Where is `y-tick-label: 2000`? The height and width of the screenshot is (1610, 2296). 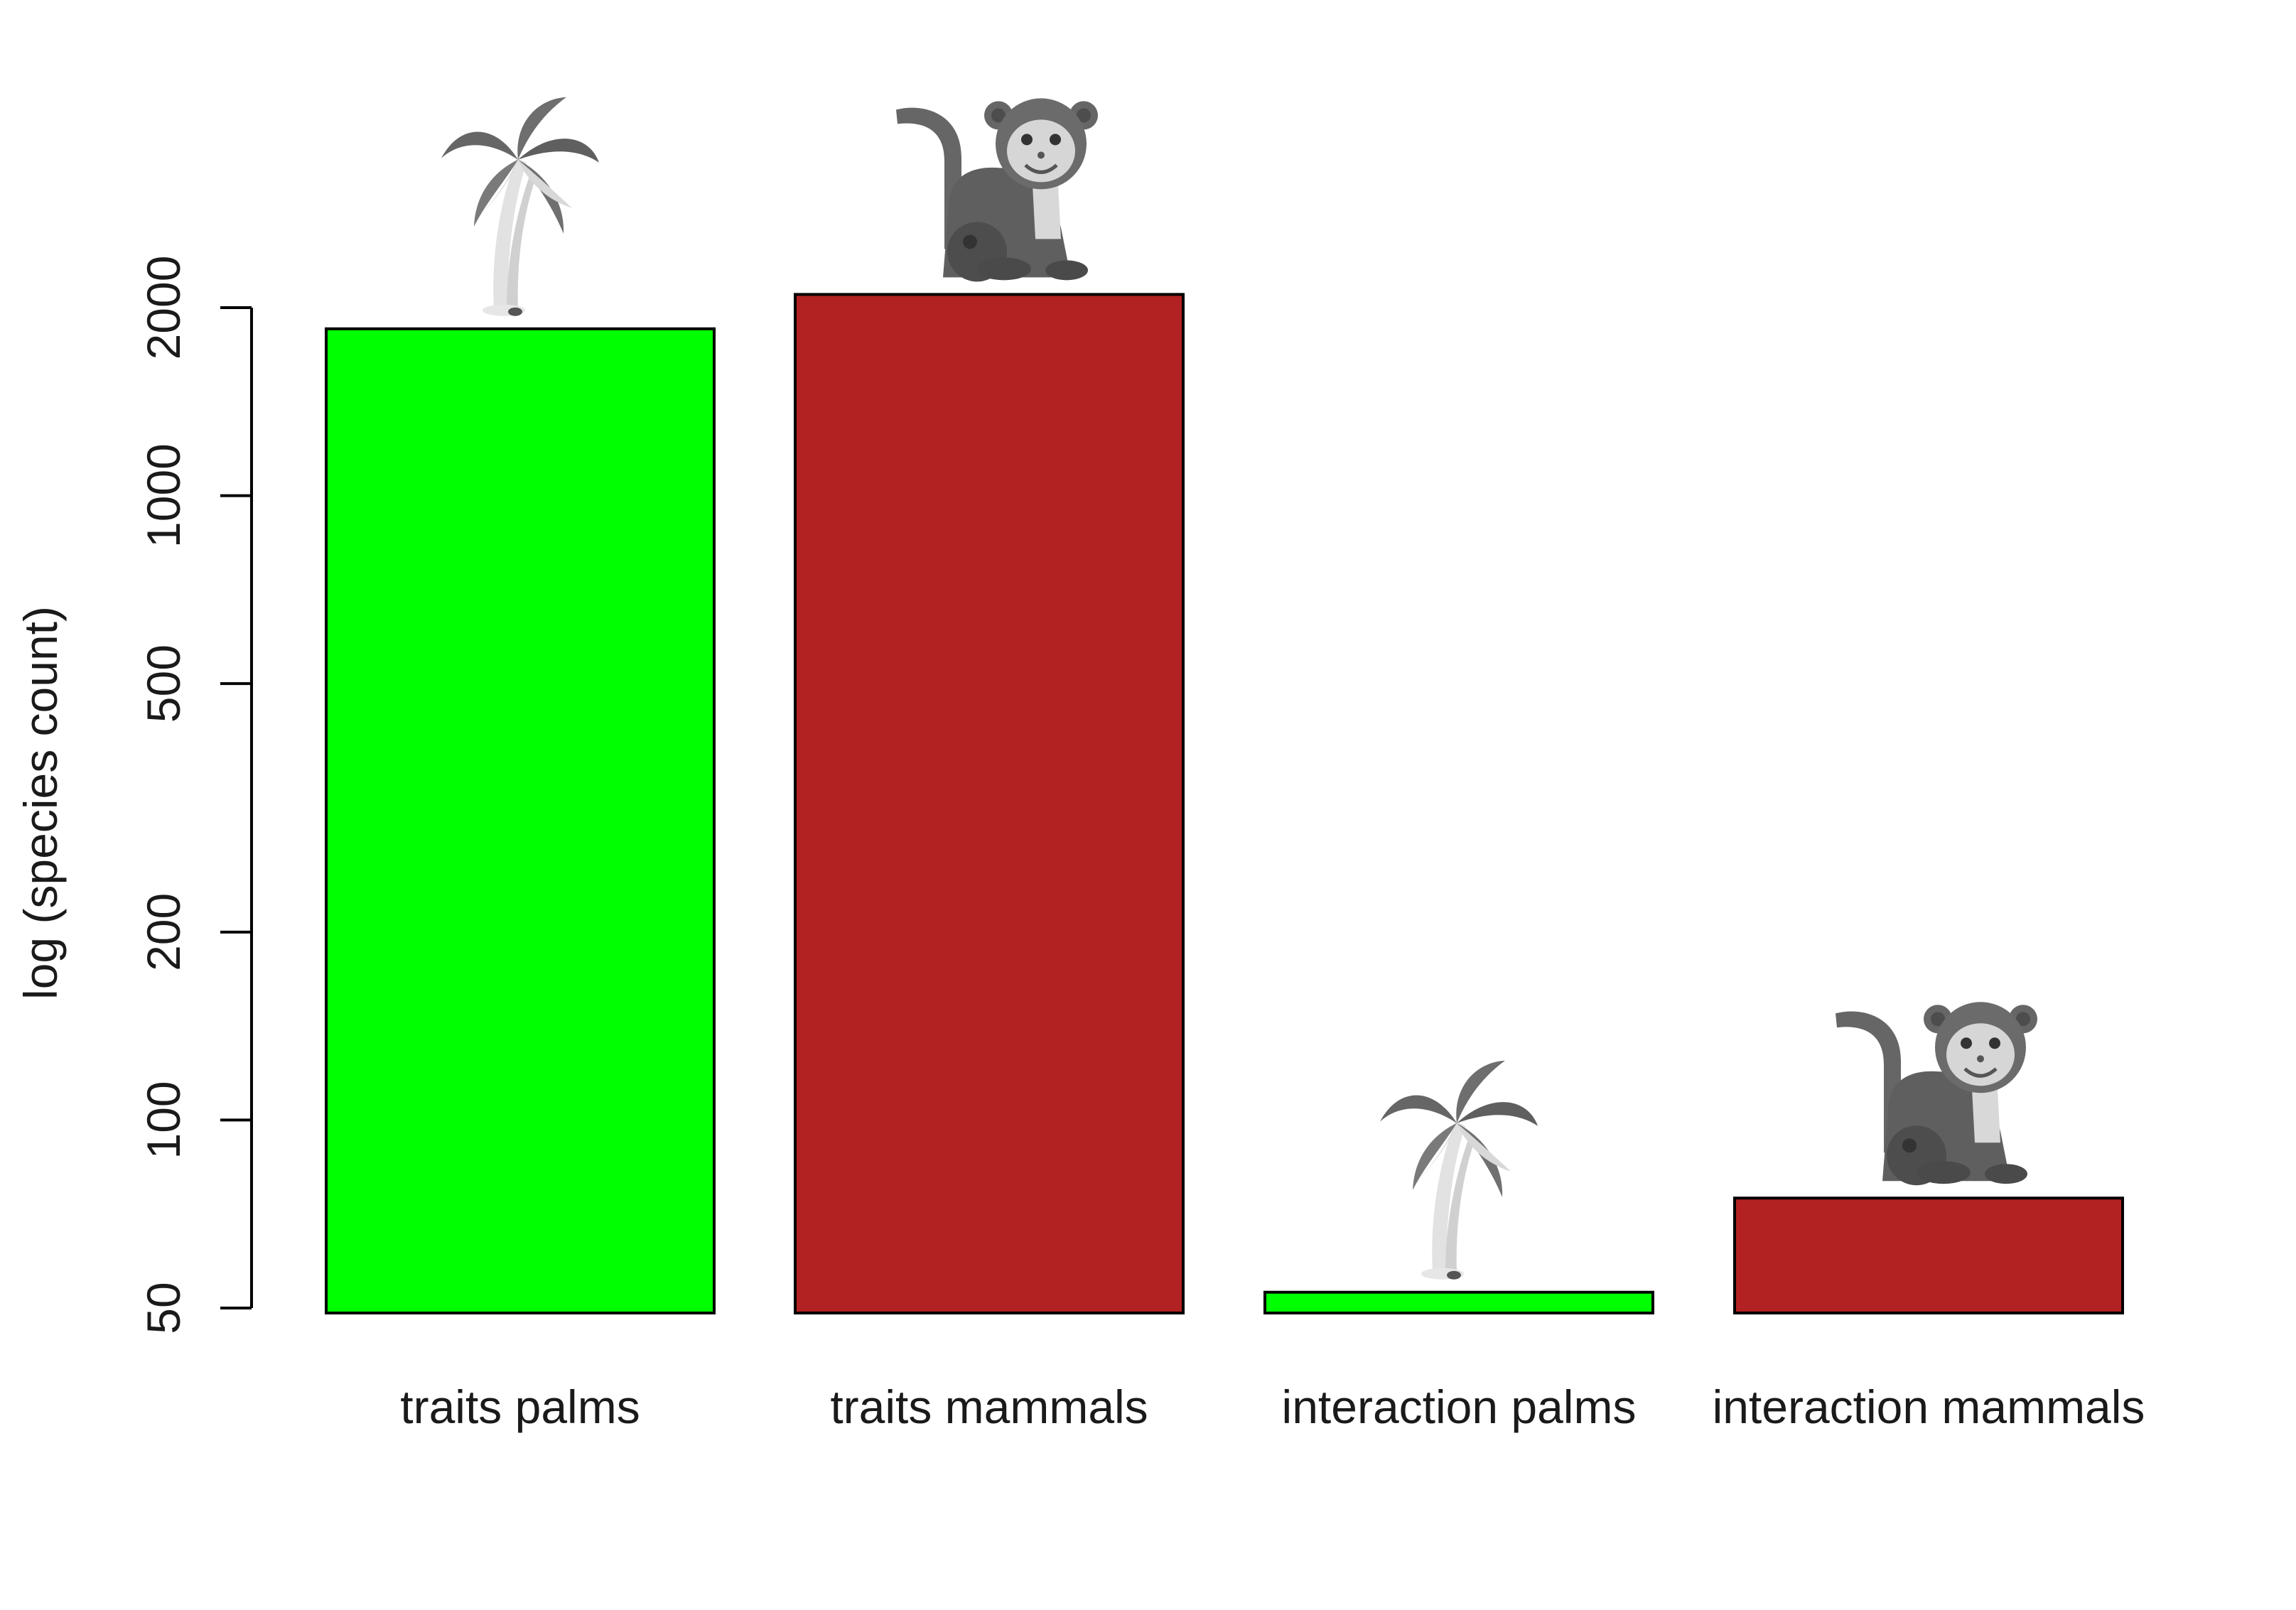
y-tick-label: 2000 is located at coordinates (163, 308).